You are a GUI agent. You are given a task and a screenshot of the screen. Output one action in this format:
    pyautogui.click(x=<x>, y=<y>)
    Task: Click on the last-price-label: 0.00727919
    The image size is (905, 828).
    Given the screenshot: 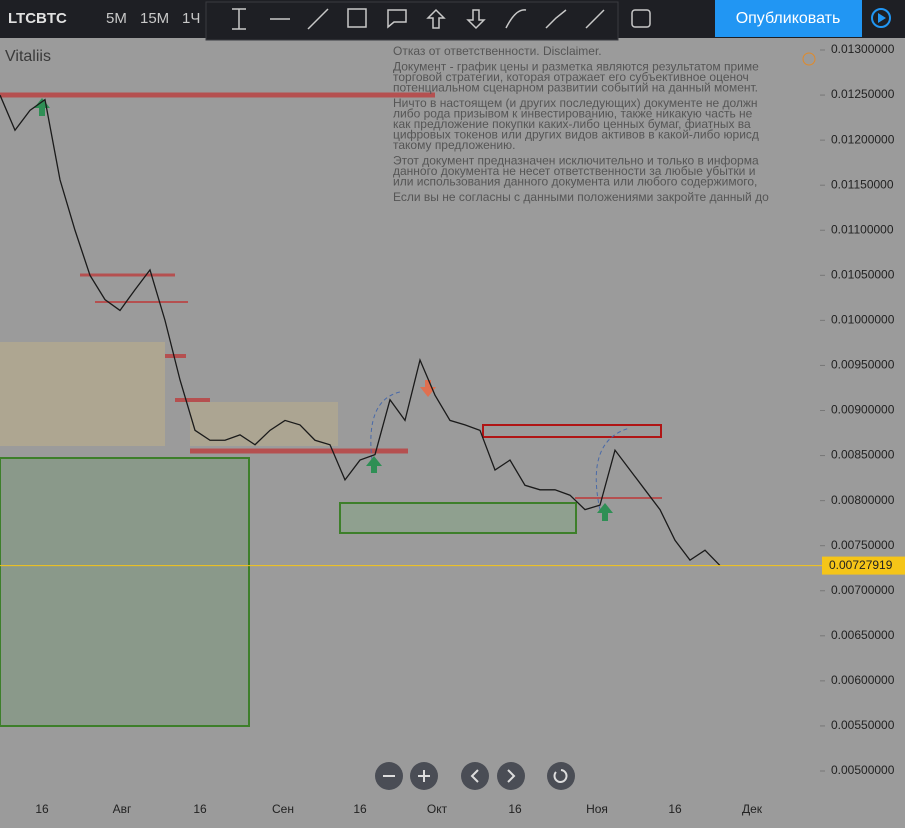 What is the action you would take?
    pyautogui.click(x=861, y=565)
    